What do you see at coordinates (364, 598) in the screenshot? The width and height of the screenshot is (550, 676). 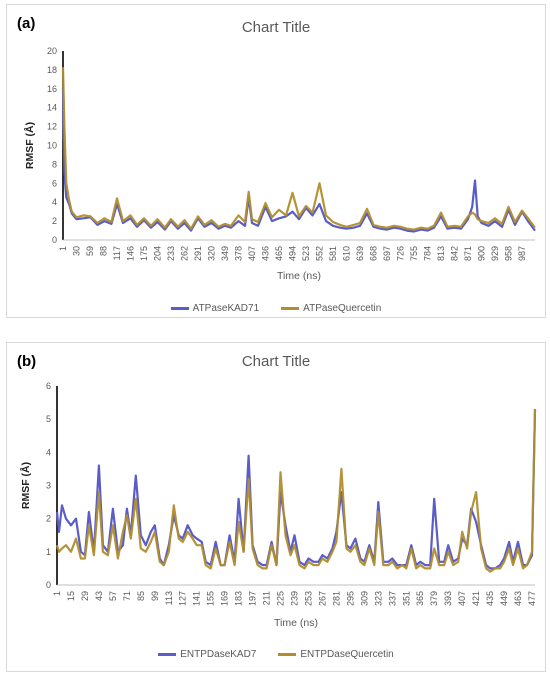 I see `x-tick-label: 309` at bounding box center [364, 598].